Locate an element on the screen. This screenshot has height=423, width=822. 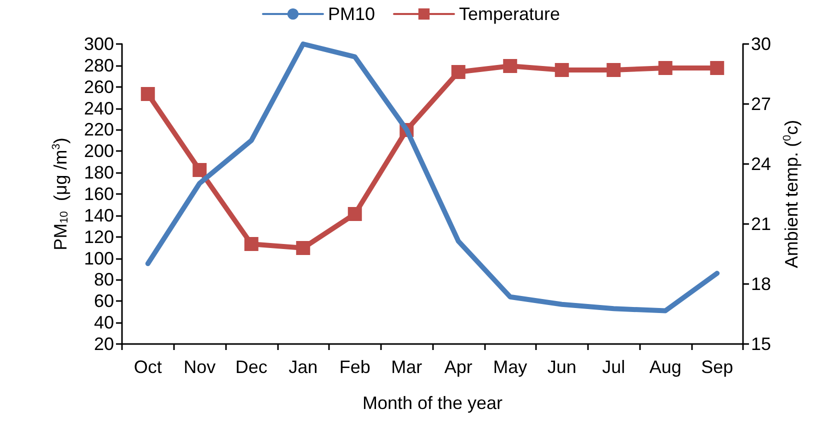
y-tick-label: 160 is located at coordinates (99, 194).